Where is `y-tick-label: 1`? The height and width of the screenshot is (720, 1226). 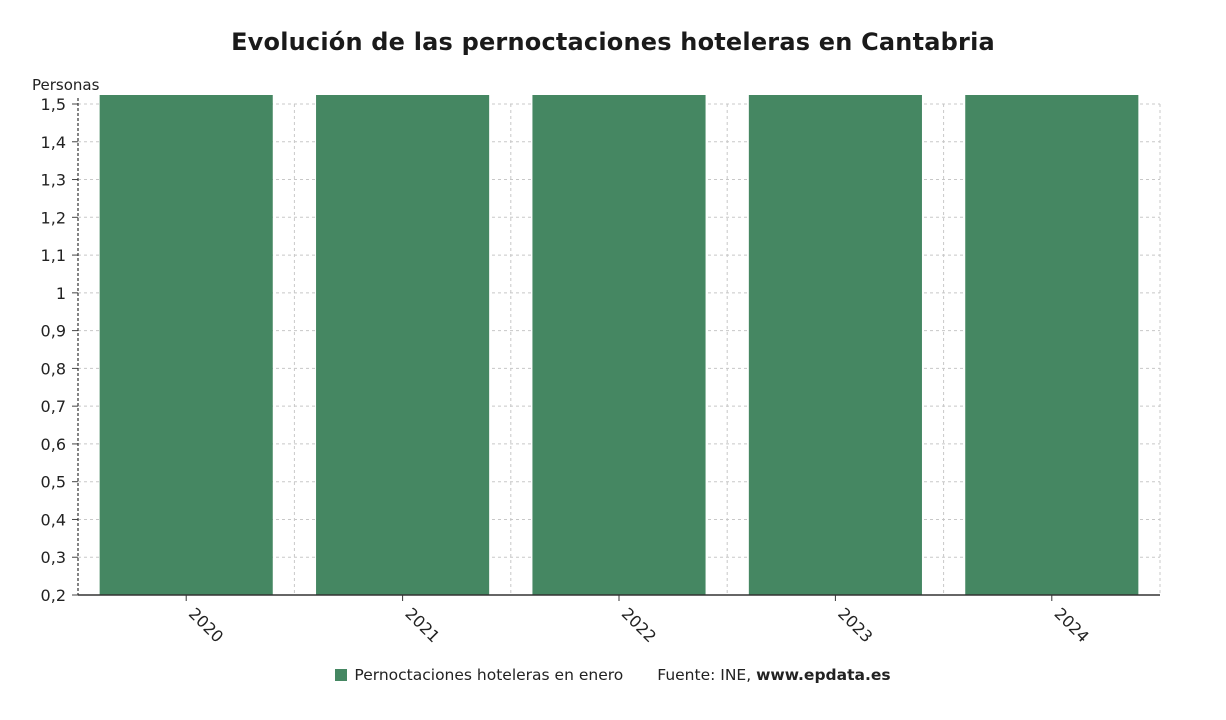
y-tick-label: 1 is located at coordinates (61, 293).